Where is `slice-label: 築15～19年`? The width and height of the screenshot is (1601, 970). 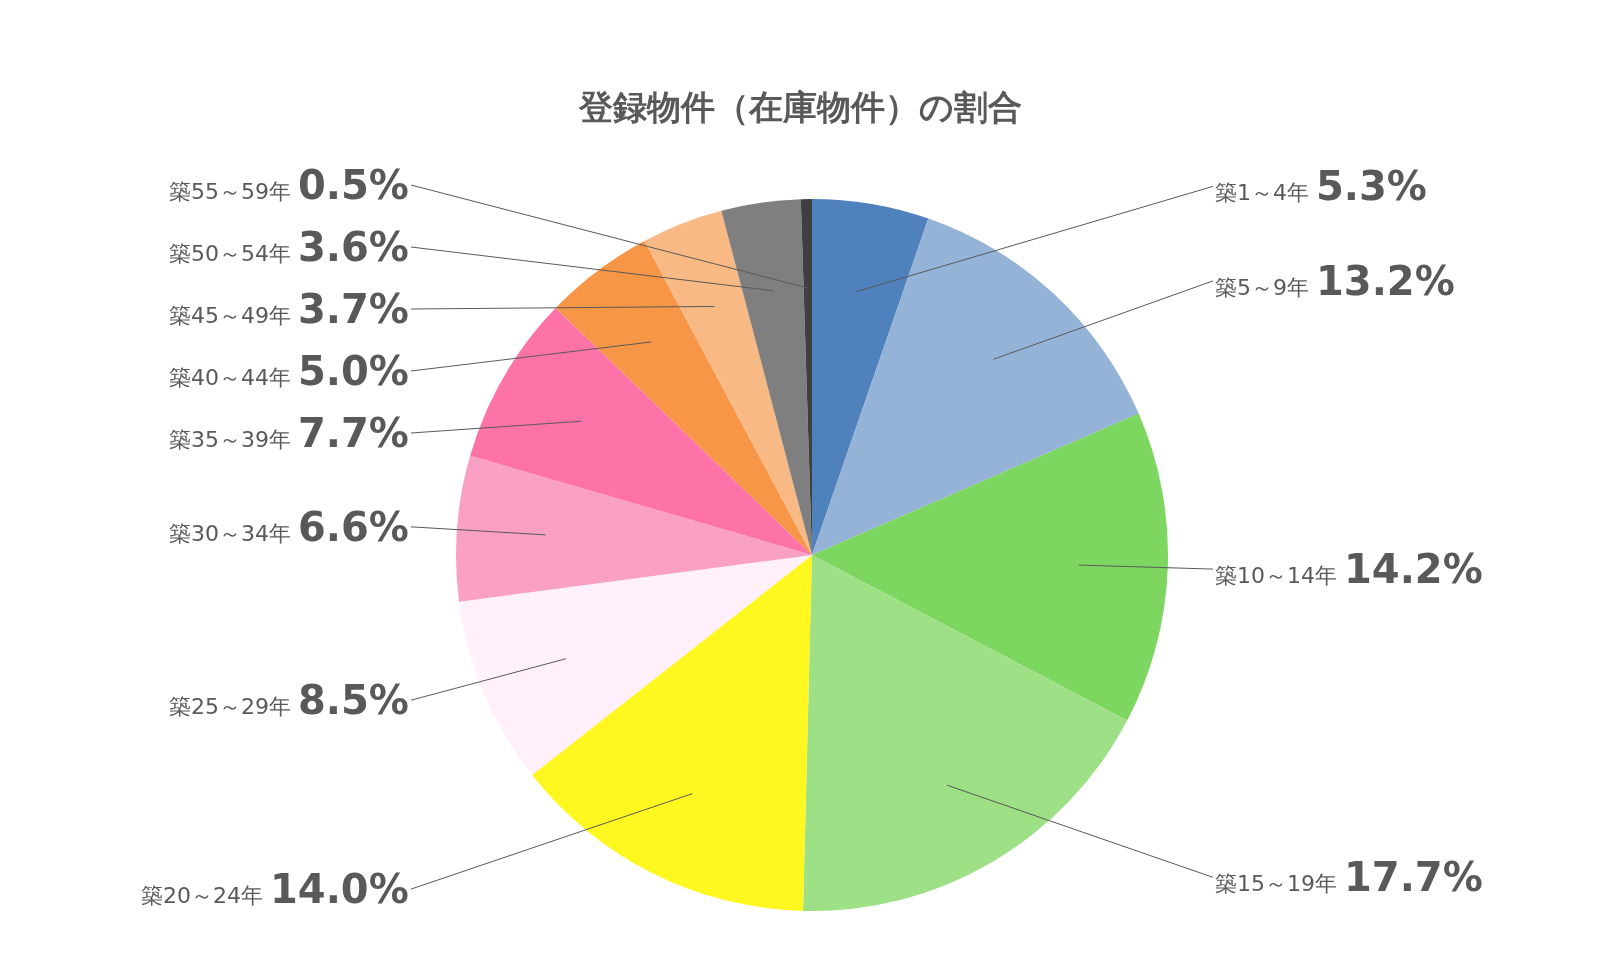 slice-label: 築15～19年 is located at coordinates (1276, 883).